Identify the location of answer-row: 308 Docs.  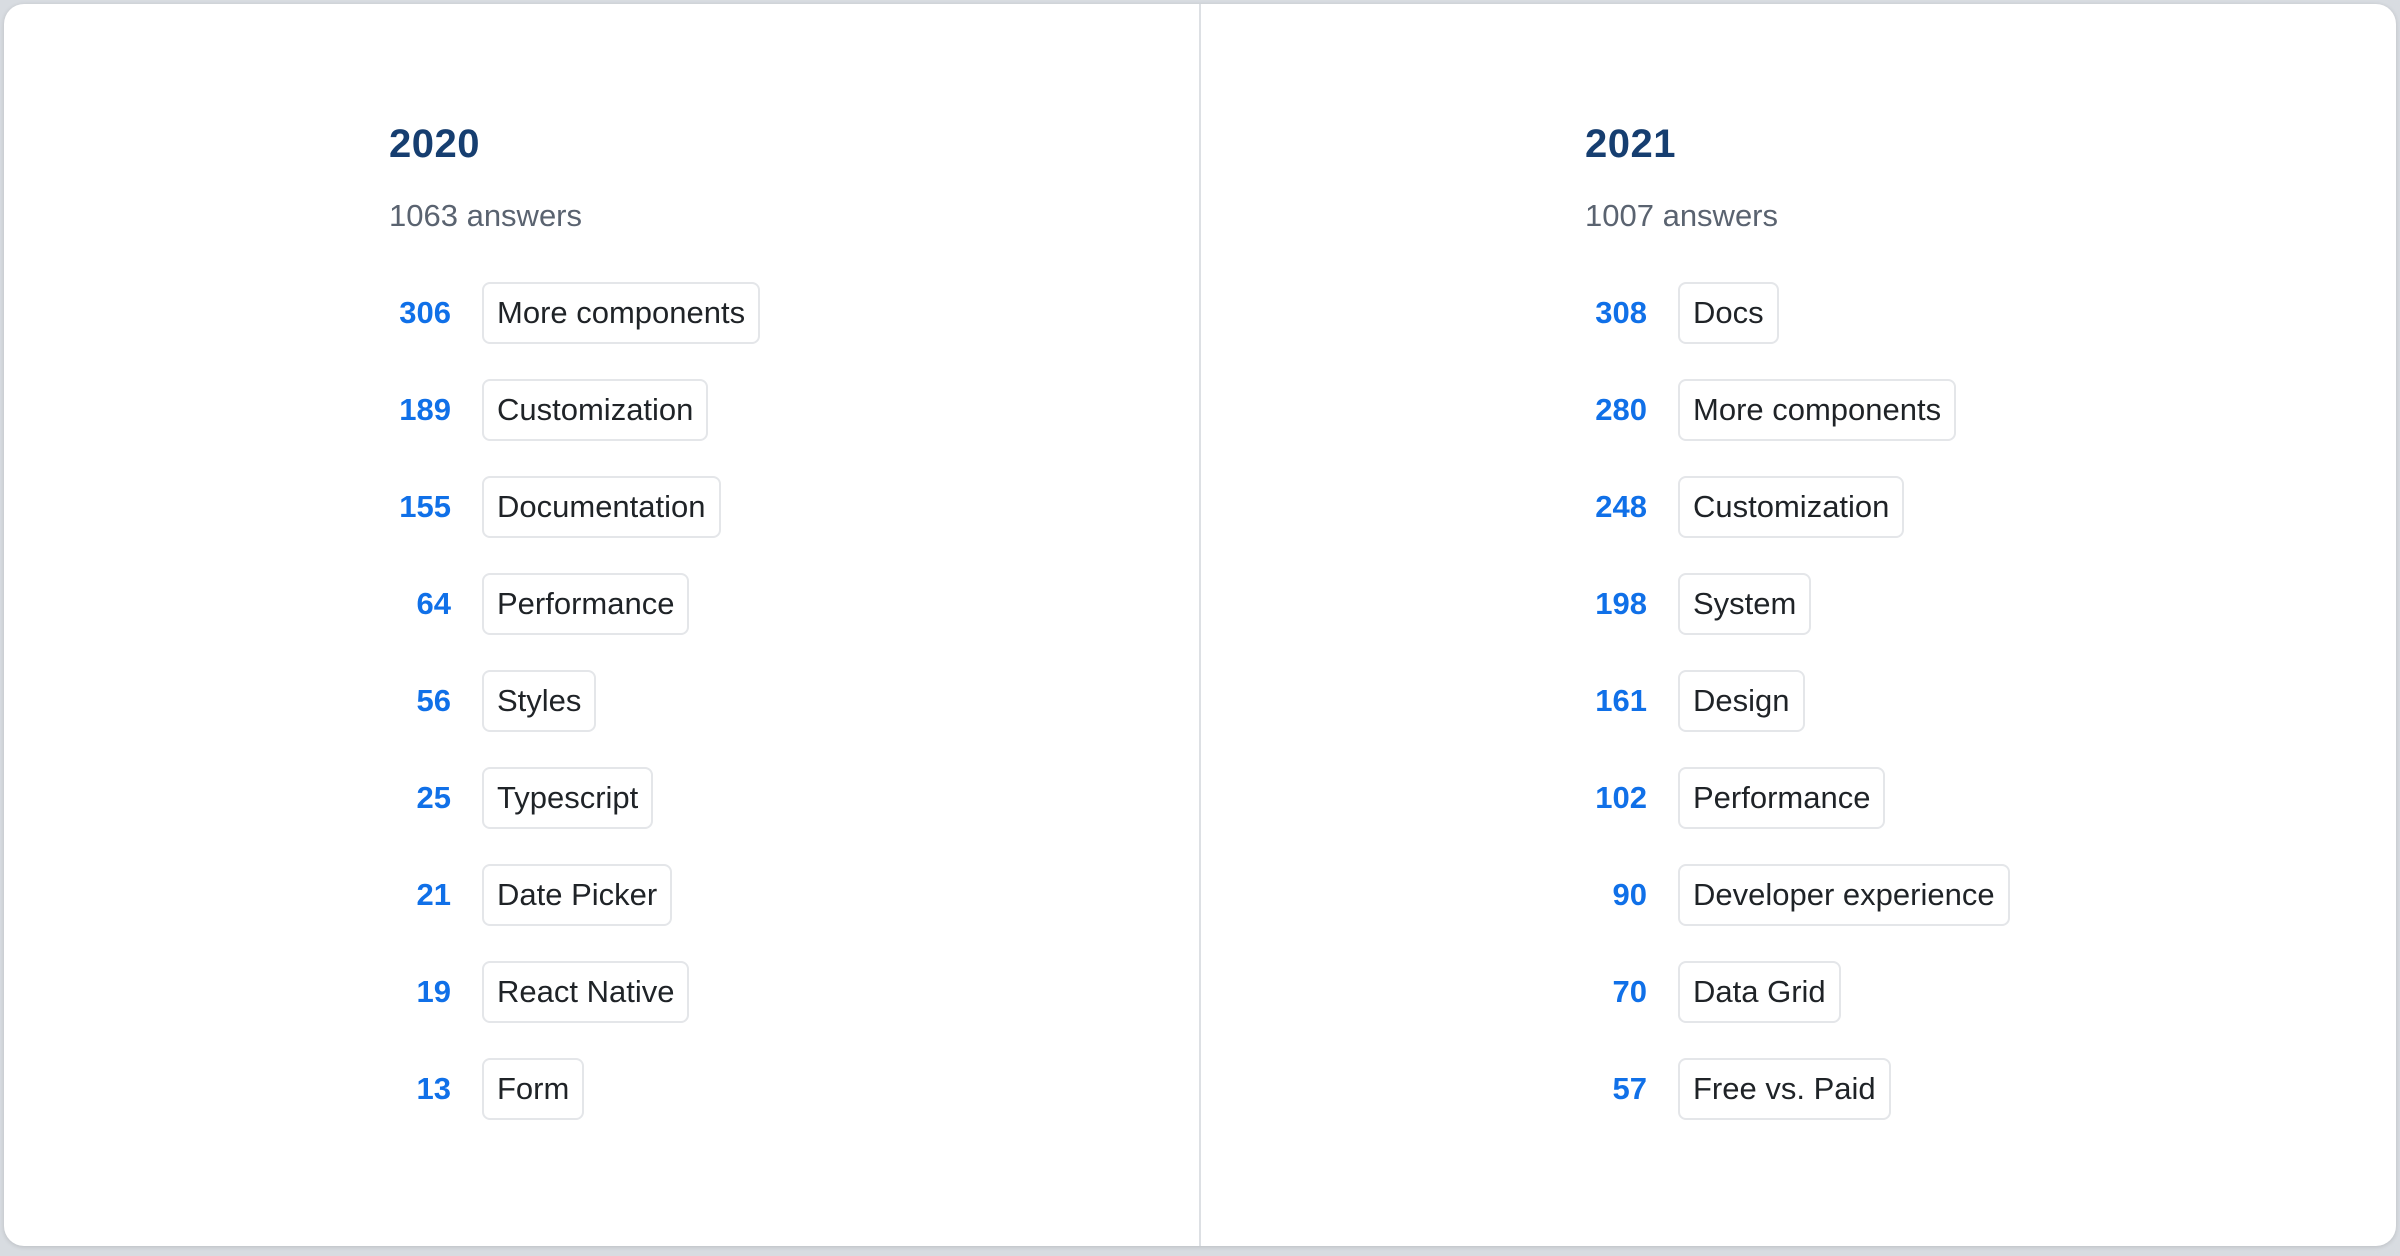
(1990, 313).